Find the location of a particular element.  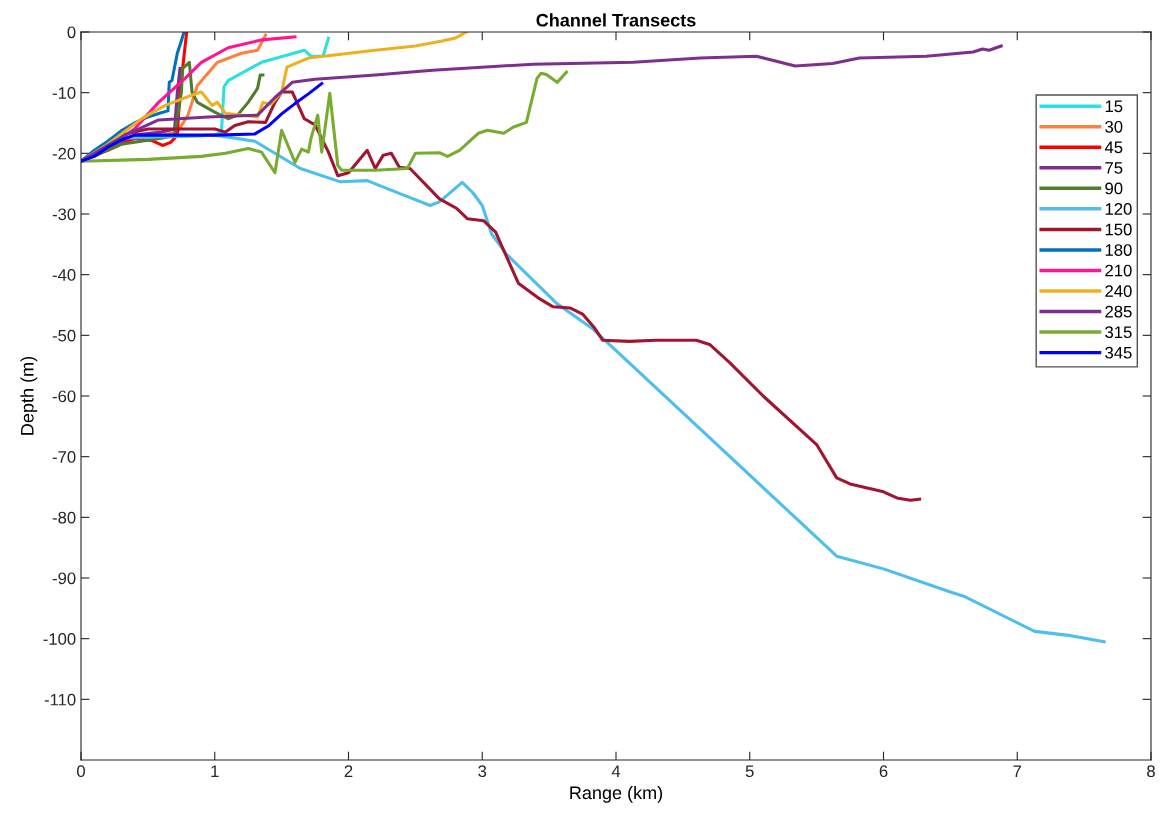

legend-label: 345 is located at coordinates (1118, 352).